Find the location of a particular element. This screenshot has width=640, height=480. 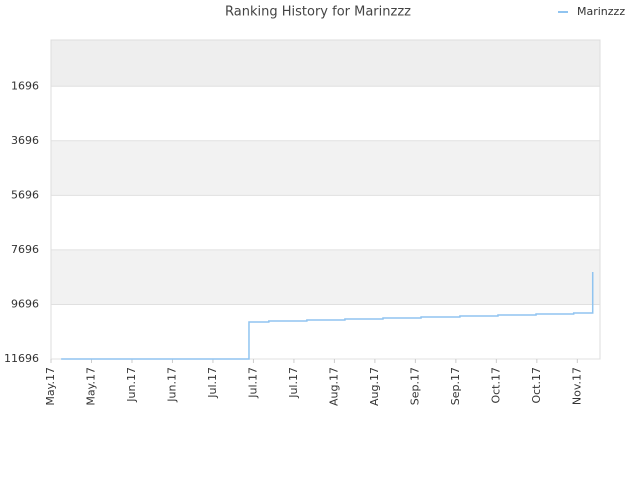

y-tick-label: 7696 is located at coordinates (25, 249).